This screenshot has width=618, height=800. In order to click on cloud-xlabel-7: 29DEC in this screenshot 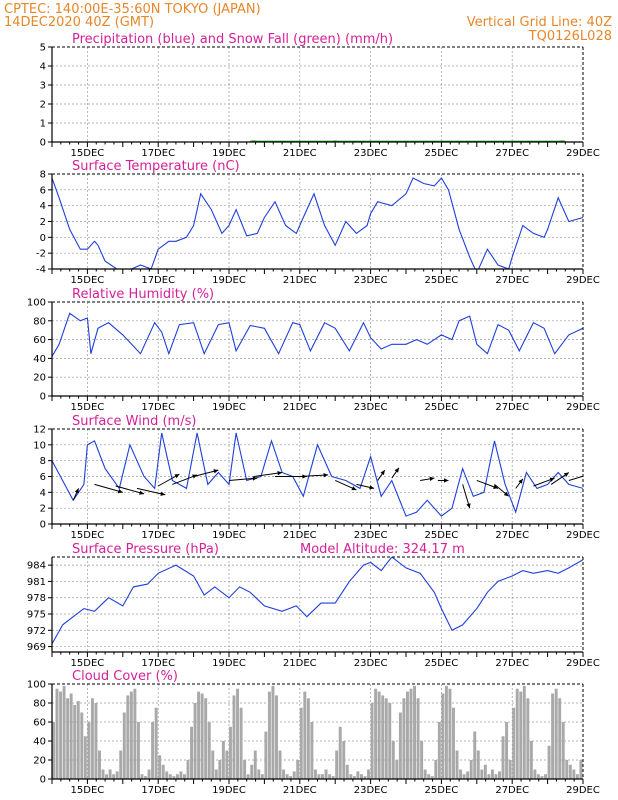, I will do `click(583, 790)`.